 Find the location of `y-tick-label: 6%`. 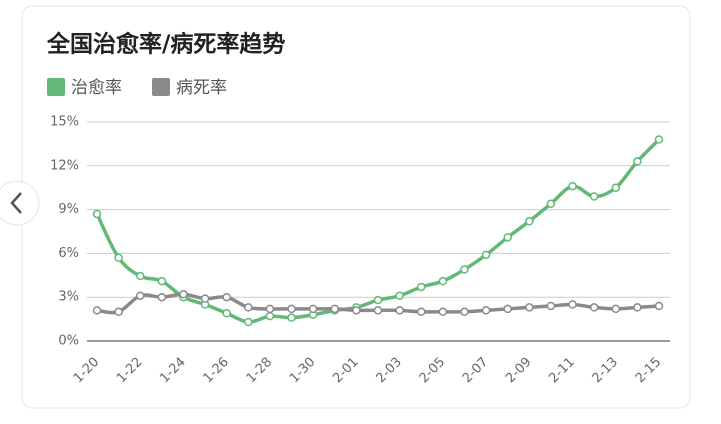

y-tick-label: 6% is located at coordinates (68, 253).